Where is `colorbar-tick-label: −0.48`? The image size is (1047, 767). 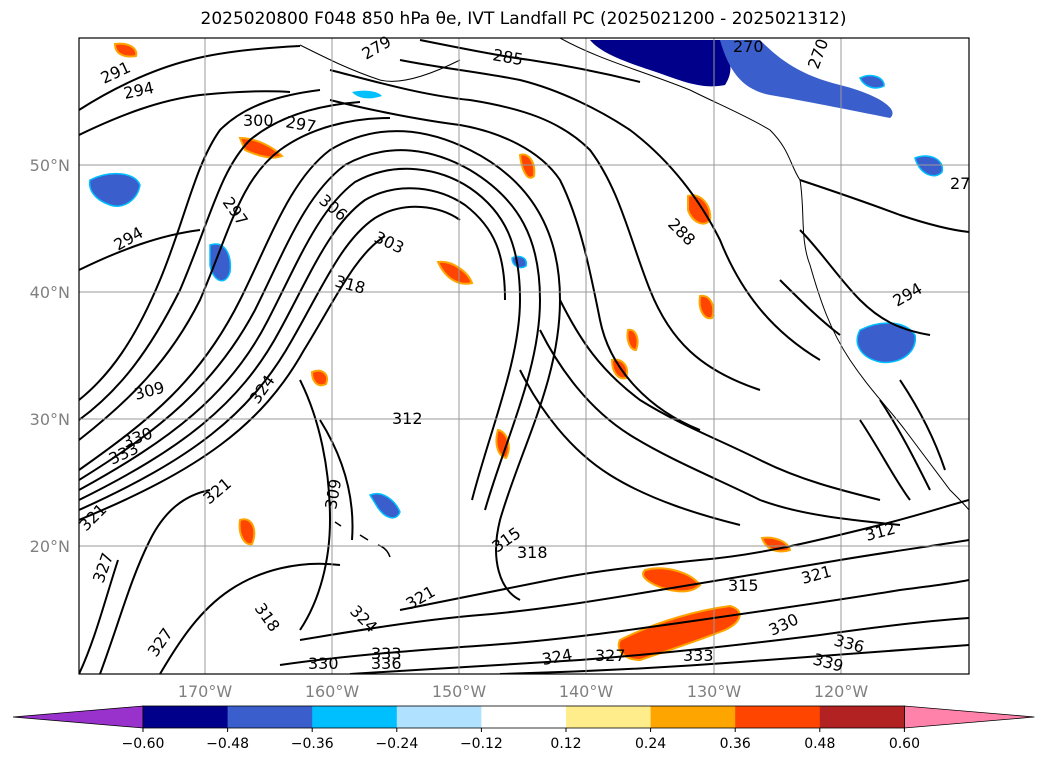
colorbar-tick-label: −0.48 is located at coordinates (227, 744).